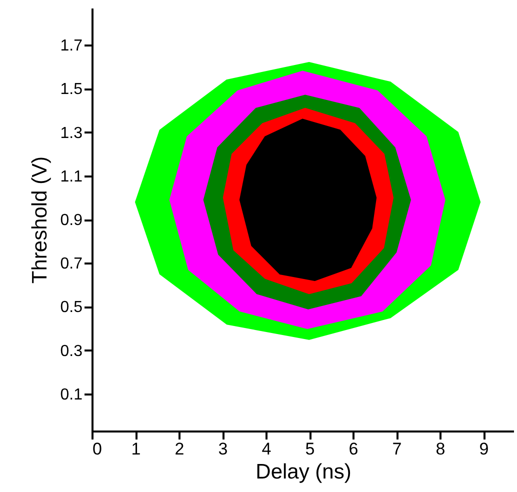  Describe the element at coordinates (310, 449) in the screenshot. I see `x-tick-label: 5` at that location.